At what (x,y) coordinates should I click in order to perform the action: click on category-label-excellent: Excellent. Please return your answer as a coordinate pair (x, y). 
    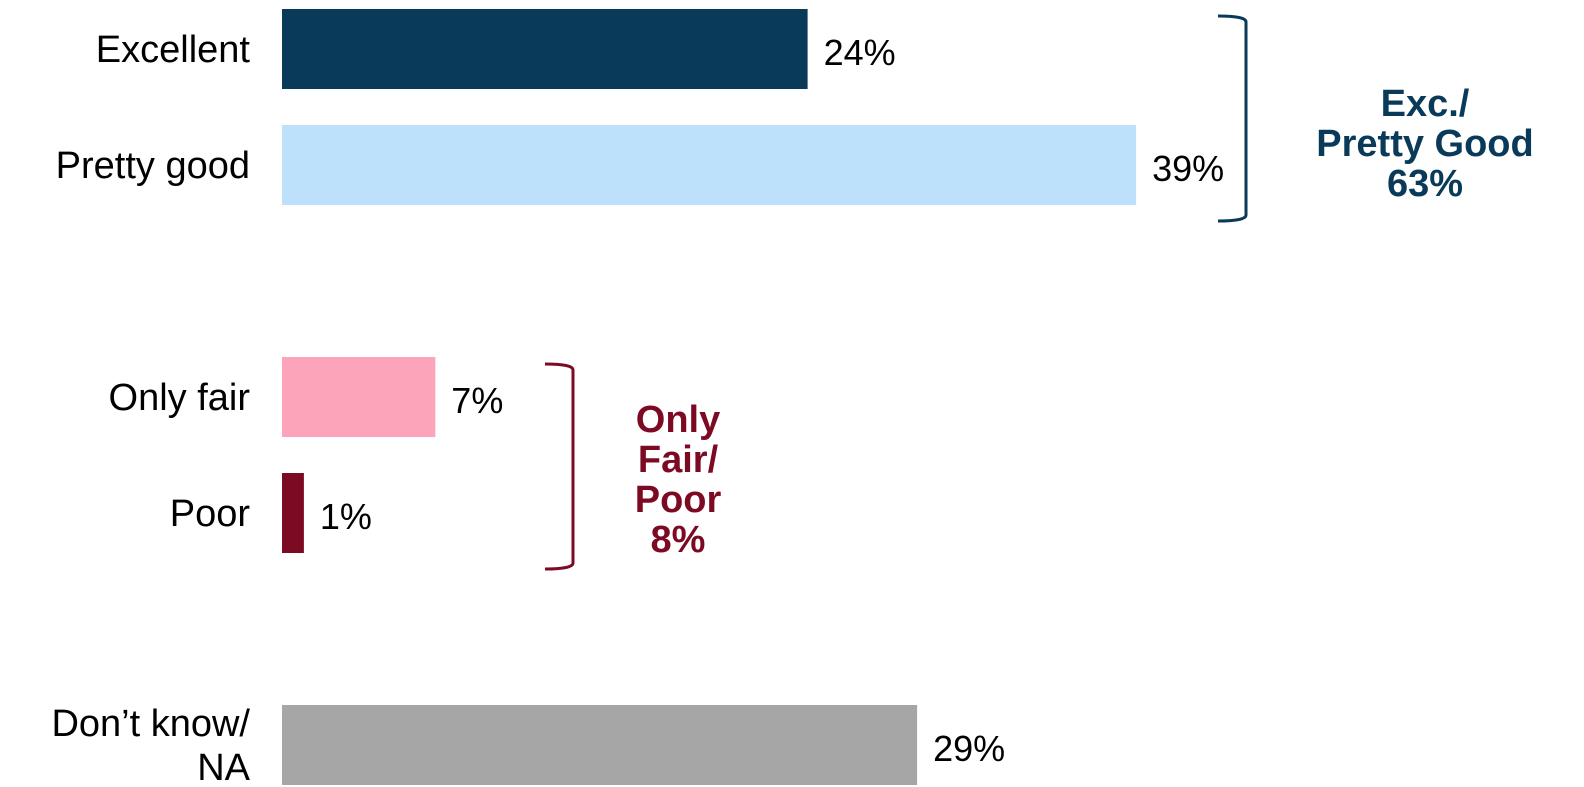
    Looking at the image, I should click on (173, 50).